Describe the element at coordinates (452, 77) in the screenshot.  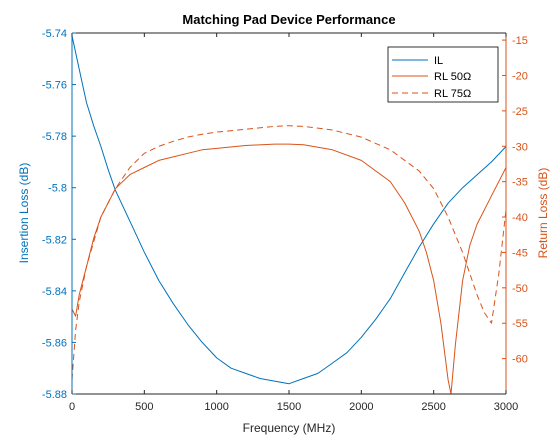
I see `legend-label-rl-50: RL 50Ω` at that location.